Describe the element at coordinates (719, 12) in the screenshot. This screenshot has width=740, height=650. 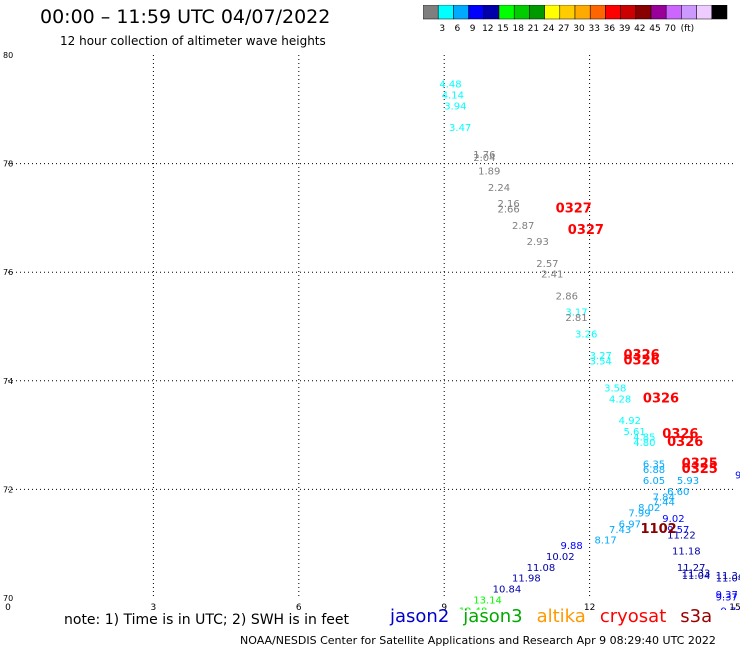
I see `colorbar-swatch` at that location.